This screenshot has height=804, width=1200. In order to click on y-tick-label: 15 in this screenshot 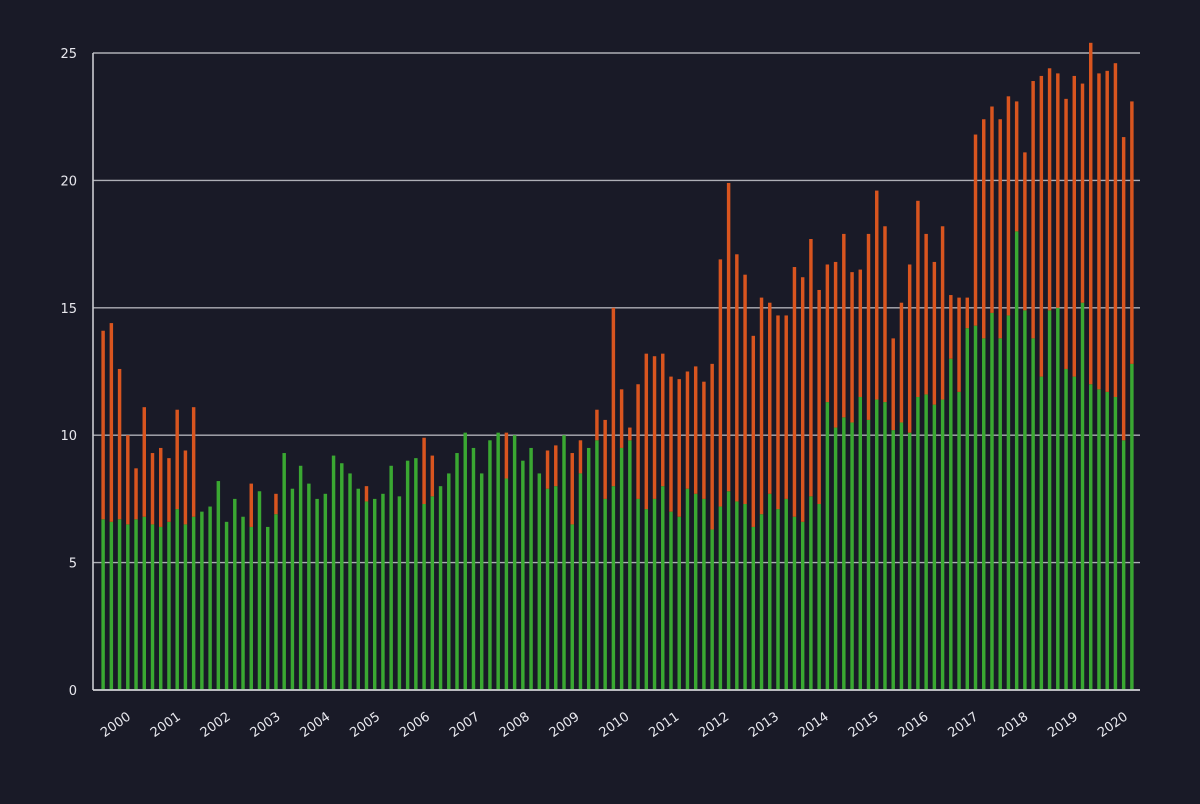, I will do `click(68, 309)`.